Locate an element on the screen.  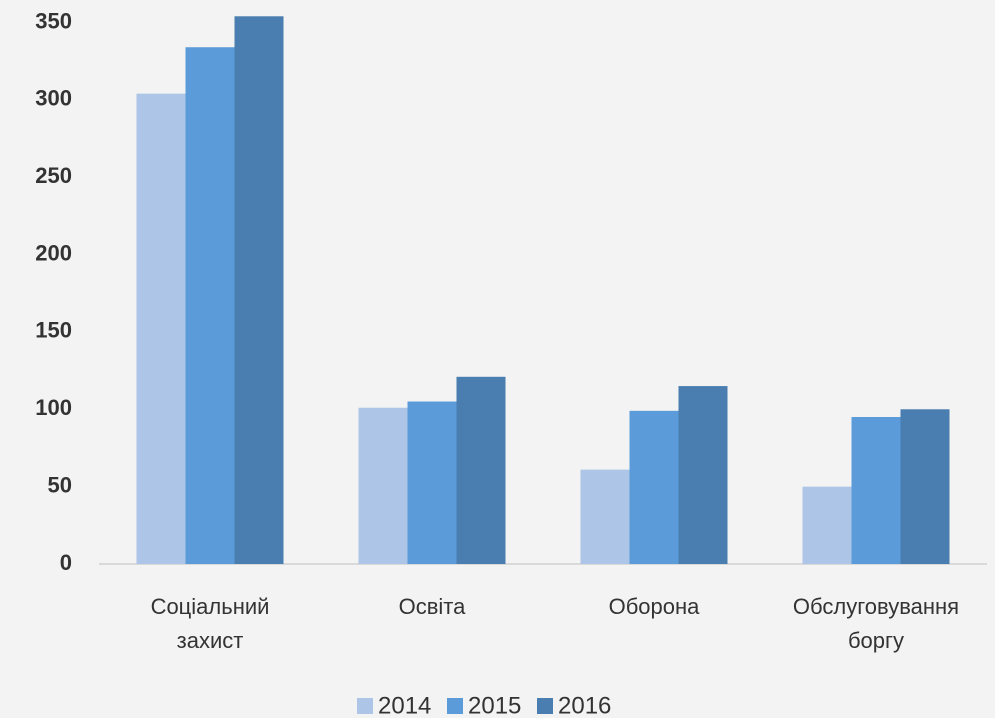
x-tick-line: Оборона is located at coordinates (655, 606).